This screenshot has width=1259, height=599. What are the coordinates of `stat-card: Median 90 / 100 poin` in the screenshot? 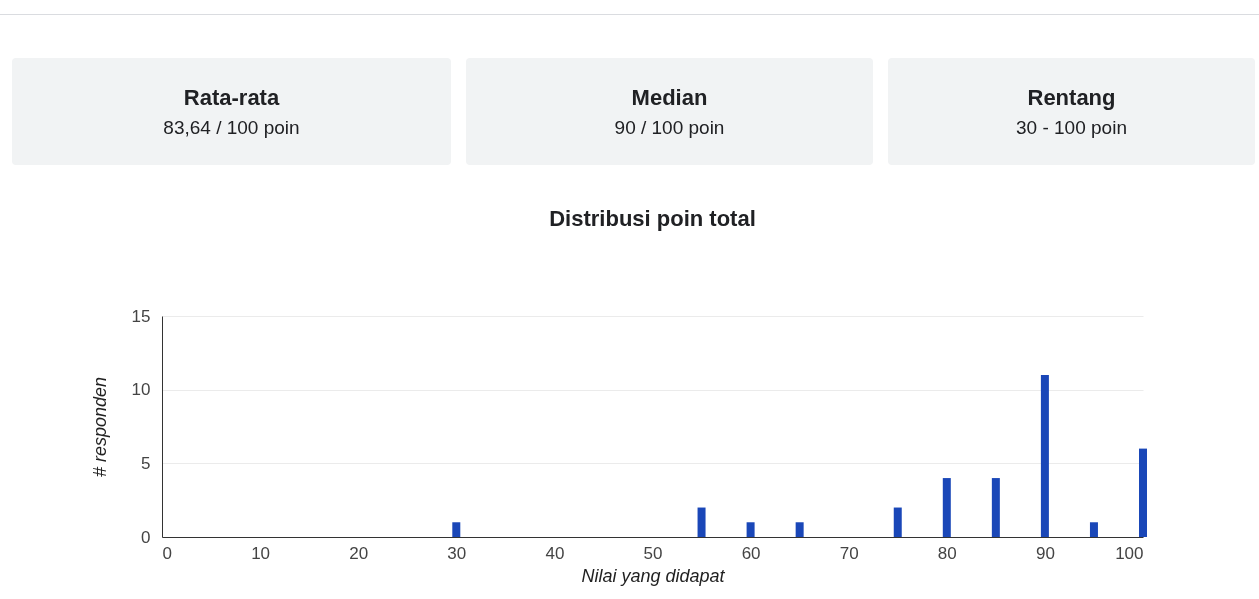 It's located at (669, 111).